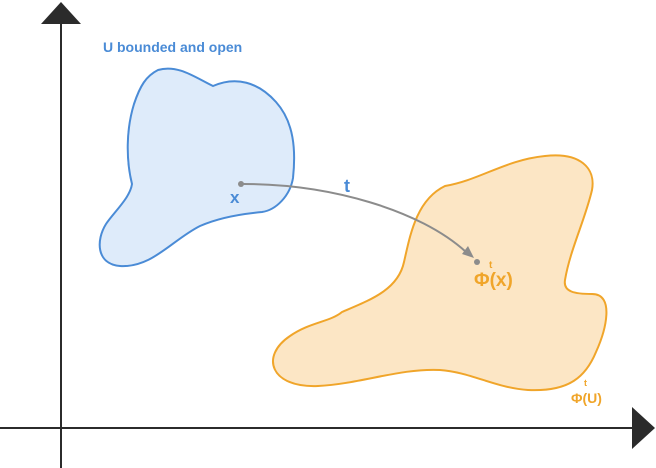 The image size is (656, 468). I want to click on y-axis-arrowhead, so click(61, 13).